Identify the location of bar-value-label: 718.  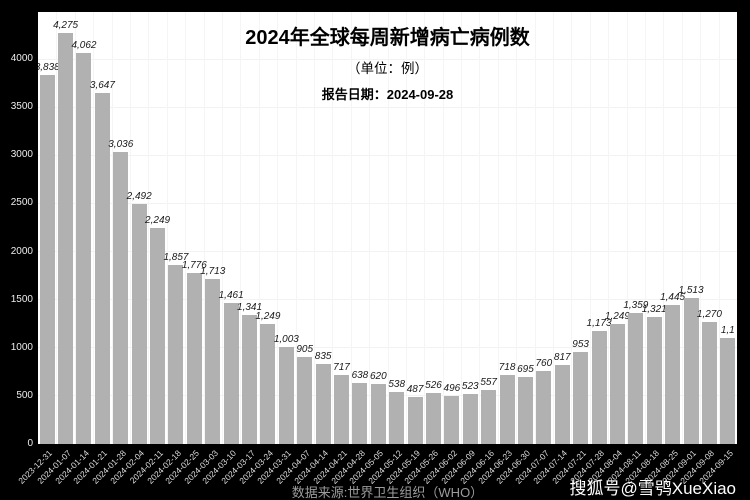
(507, 367).